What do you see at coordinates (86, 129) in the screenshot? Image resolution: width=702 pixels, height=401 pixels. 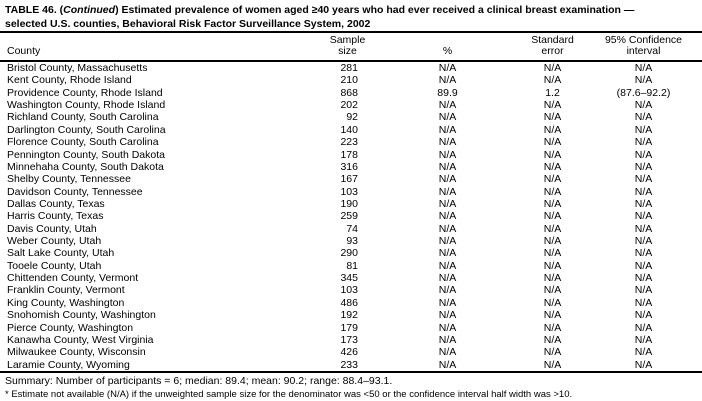 I see `cell-county: Darlington County, South Carolina` at bounding box center [86, 129].